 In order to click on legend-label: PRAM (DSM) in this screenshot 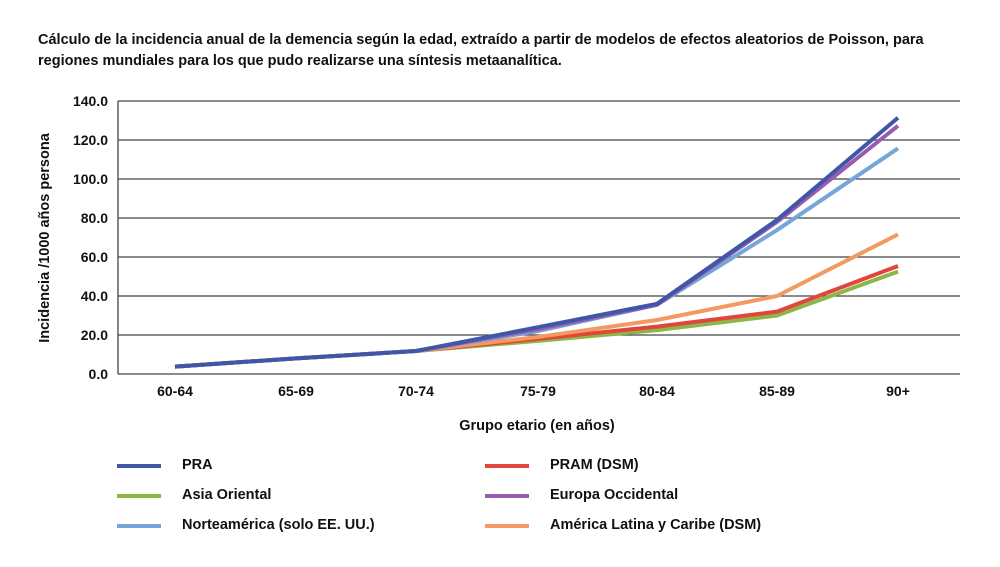, I will do `click(594, 465)`.